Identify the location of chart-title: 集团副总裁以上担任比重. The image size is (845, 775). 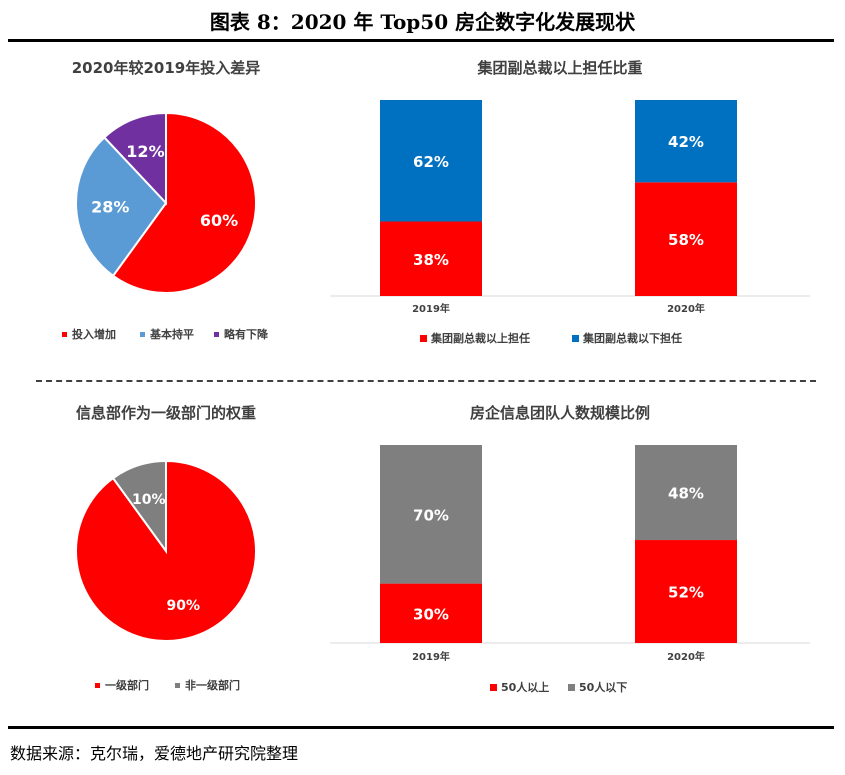
(559, 68).